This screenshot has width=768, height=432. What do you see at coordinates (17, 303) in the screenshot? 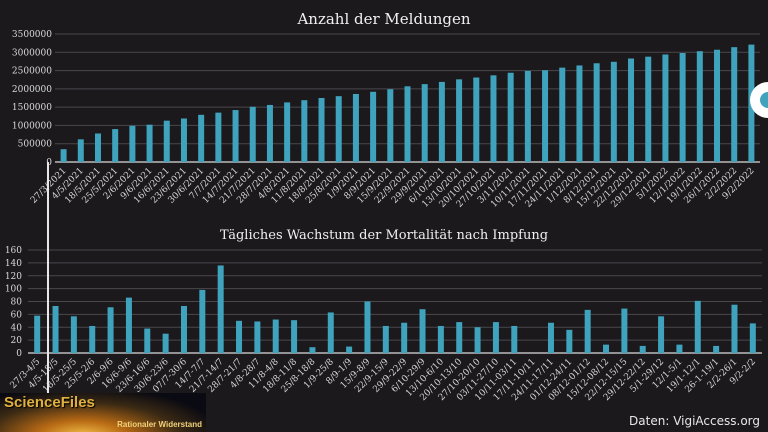
I see `y-tick-label: 80` at bounding box center [17, 303].